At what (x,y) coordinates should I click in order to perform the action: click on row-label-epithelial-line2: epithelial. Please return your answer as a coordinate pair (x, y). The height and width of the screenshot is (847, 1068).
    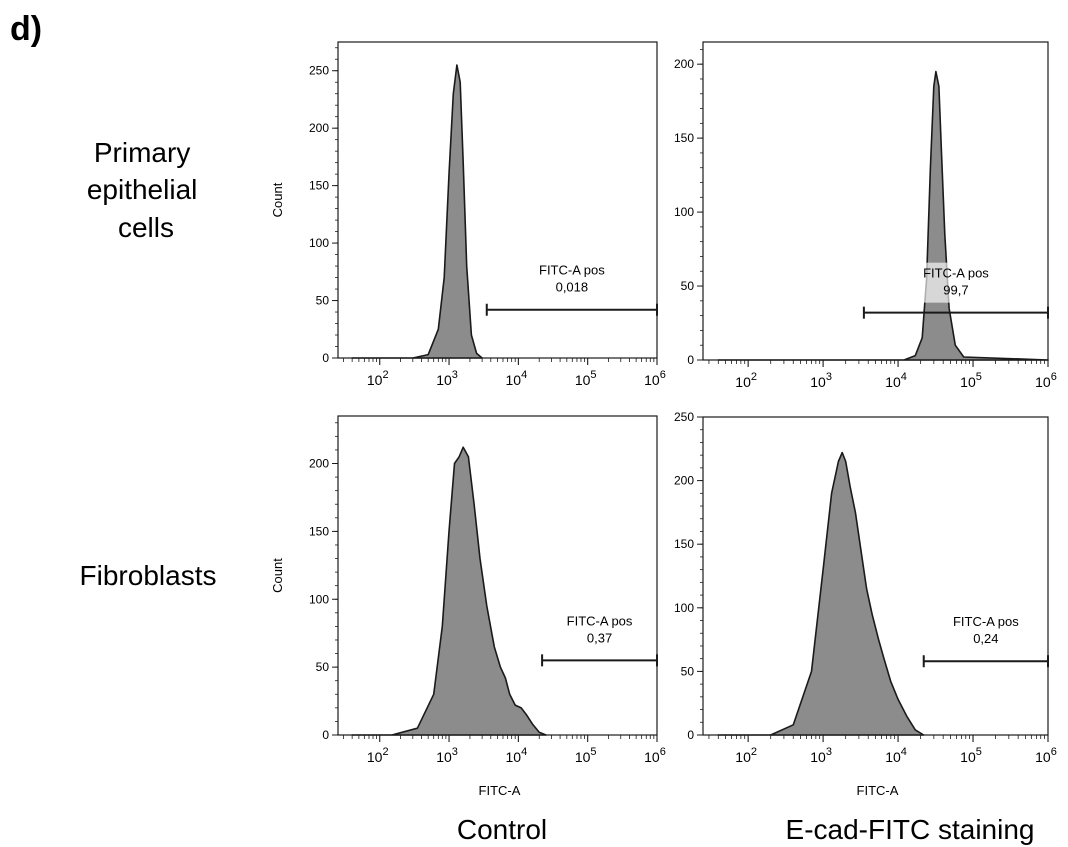
    Looking at the image, I should click on (142, 189).